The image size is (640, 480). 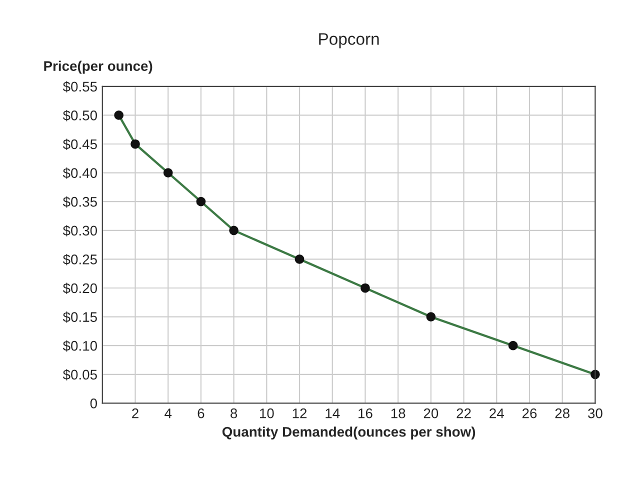 What do you see at coordinates (79, 346) in the screenshot?
I see `y-tick-label: $0.10` at bounding box center [79, 346].